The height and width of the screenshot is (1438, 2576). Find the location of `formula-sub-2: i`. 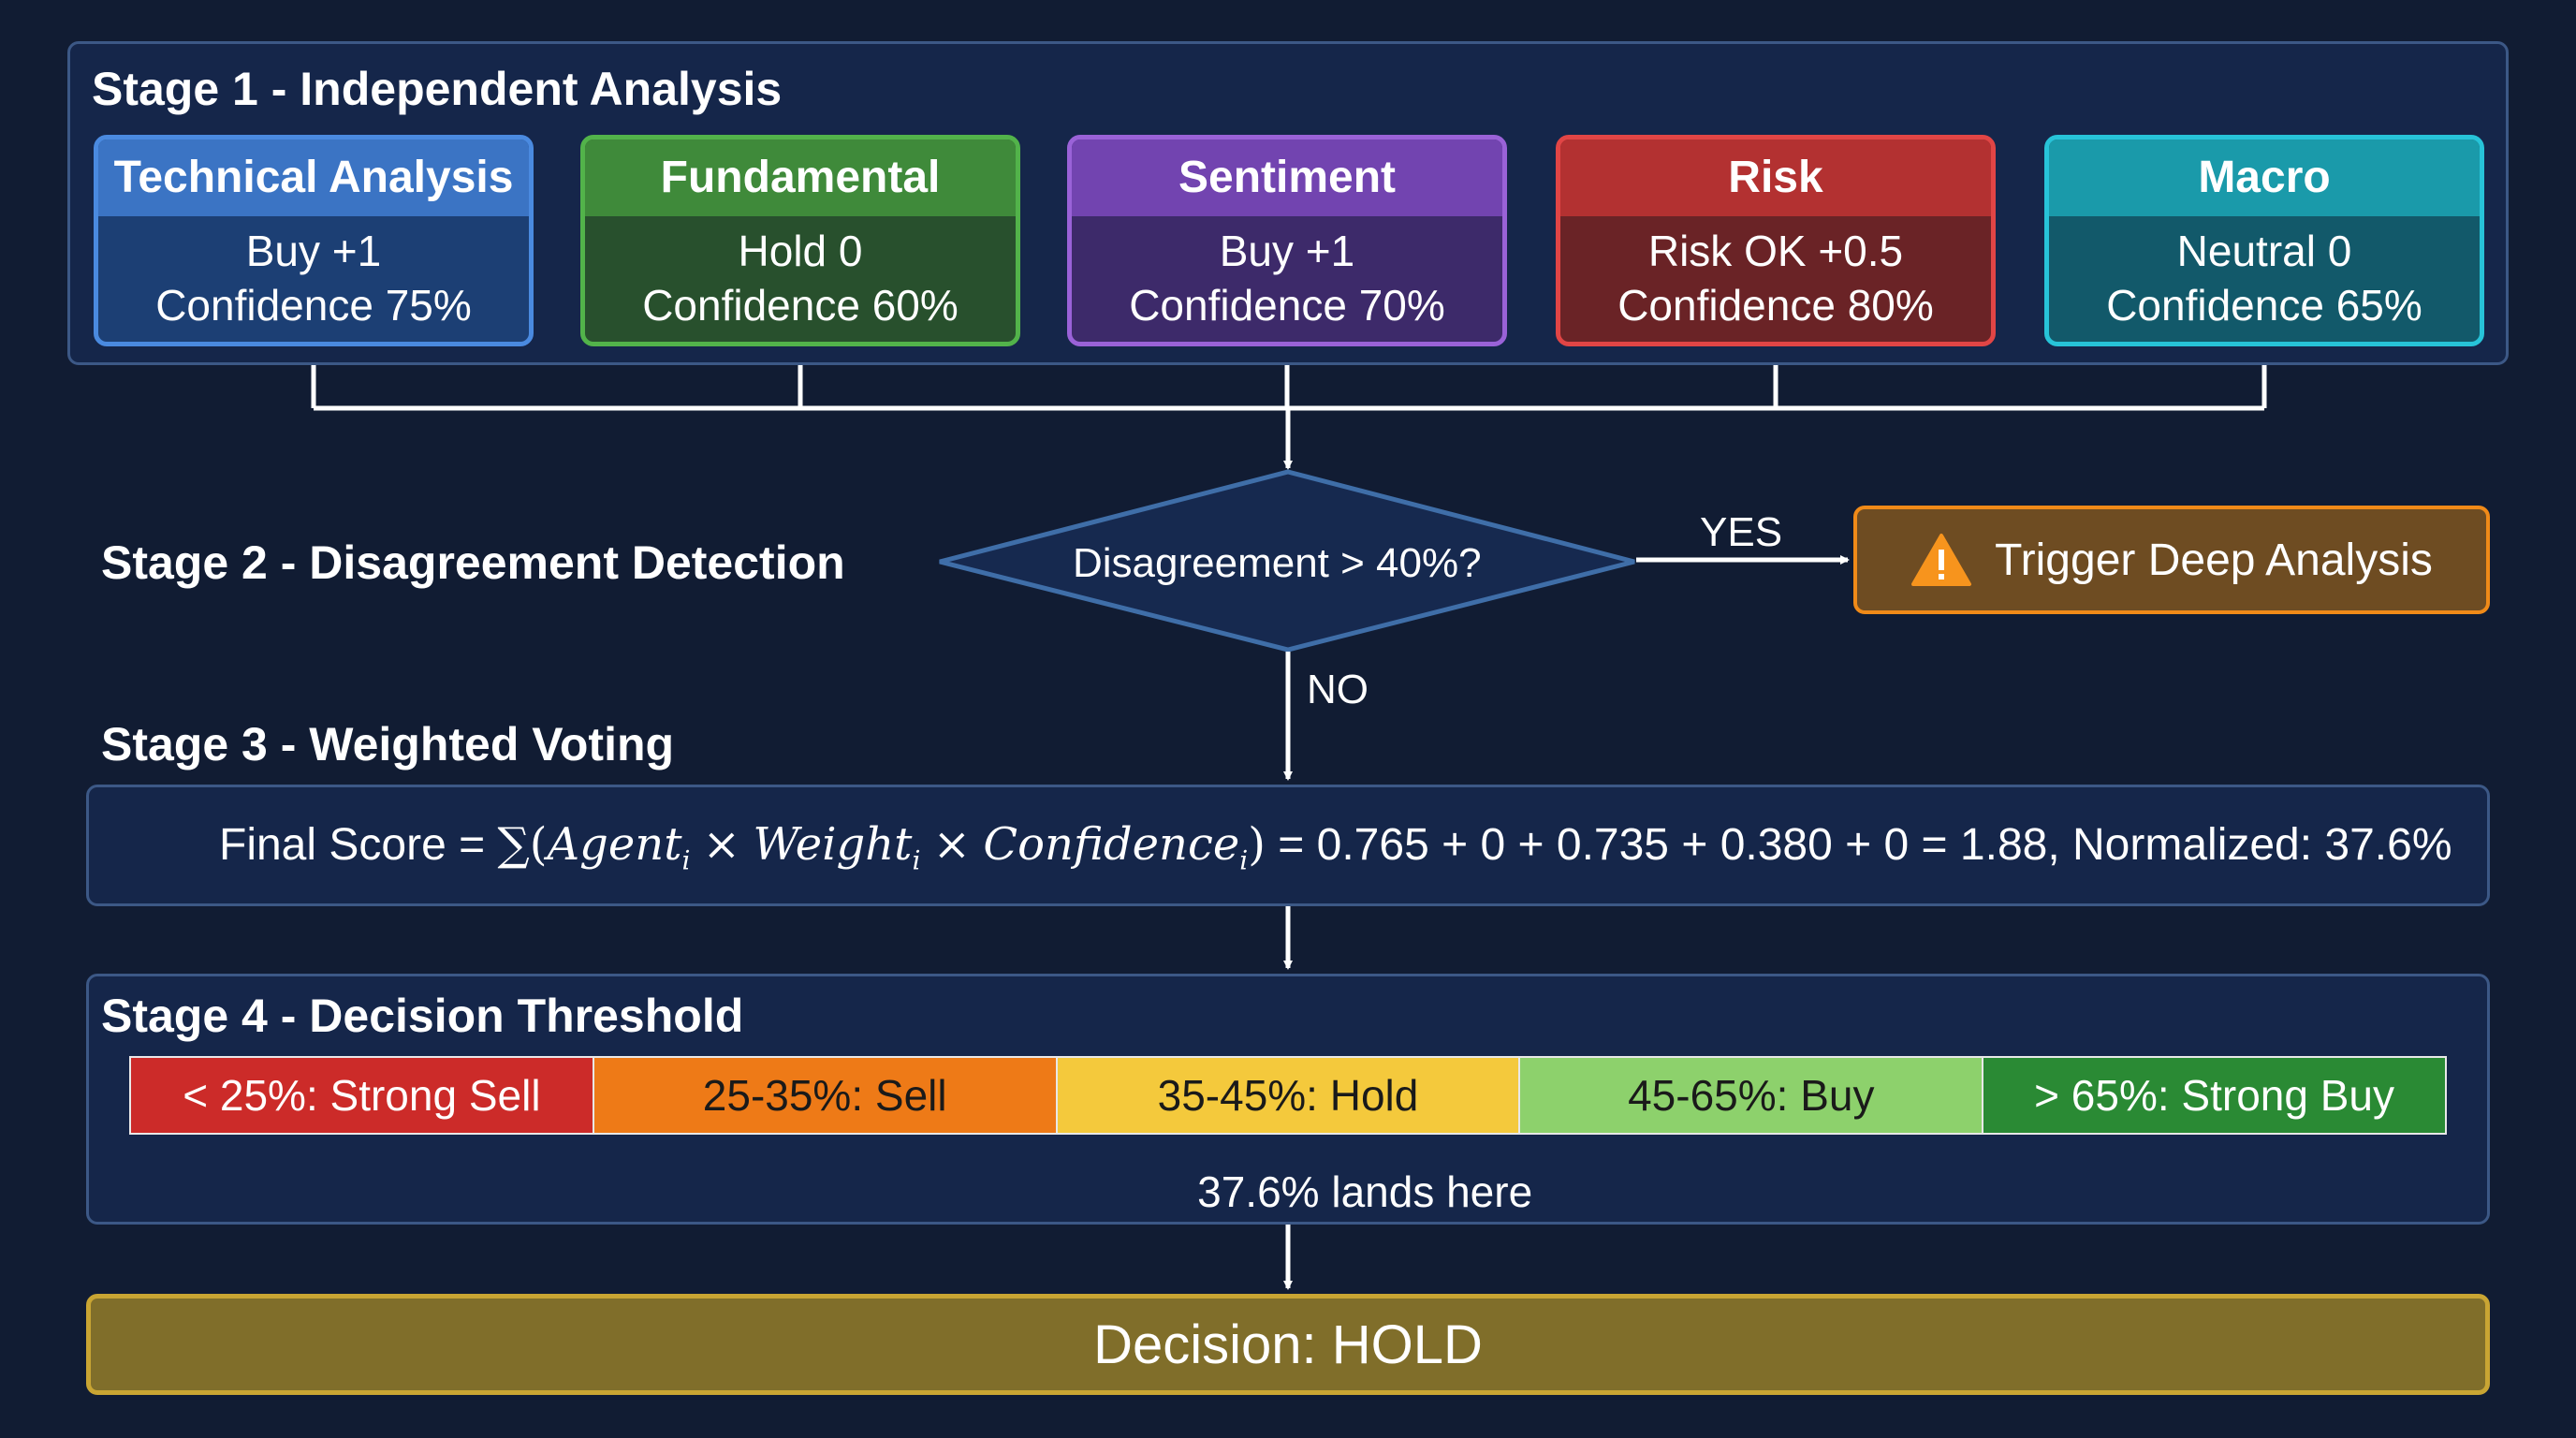

formula-sub-2: i is located at coordinates (916, 860).